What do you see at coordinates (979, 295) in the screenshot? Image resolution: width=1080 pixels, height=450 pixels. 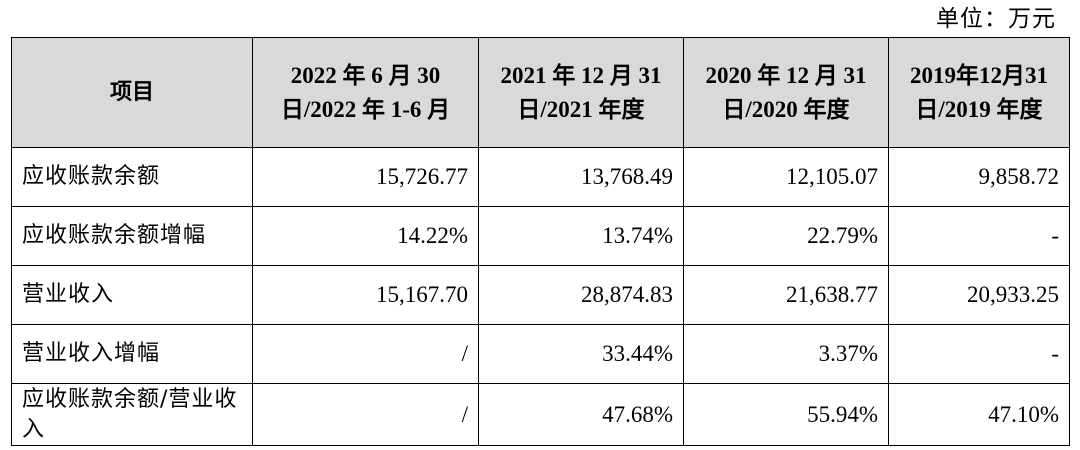 I see `cell-value: 20,933.25` at bounding box center [979, 295].